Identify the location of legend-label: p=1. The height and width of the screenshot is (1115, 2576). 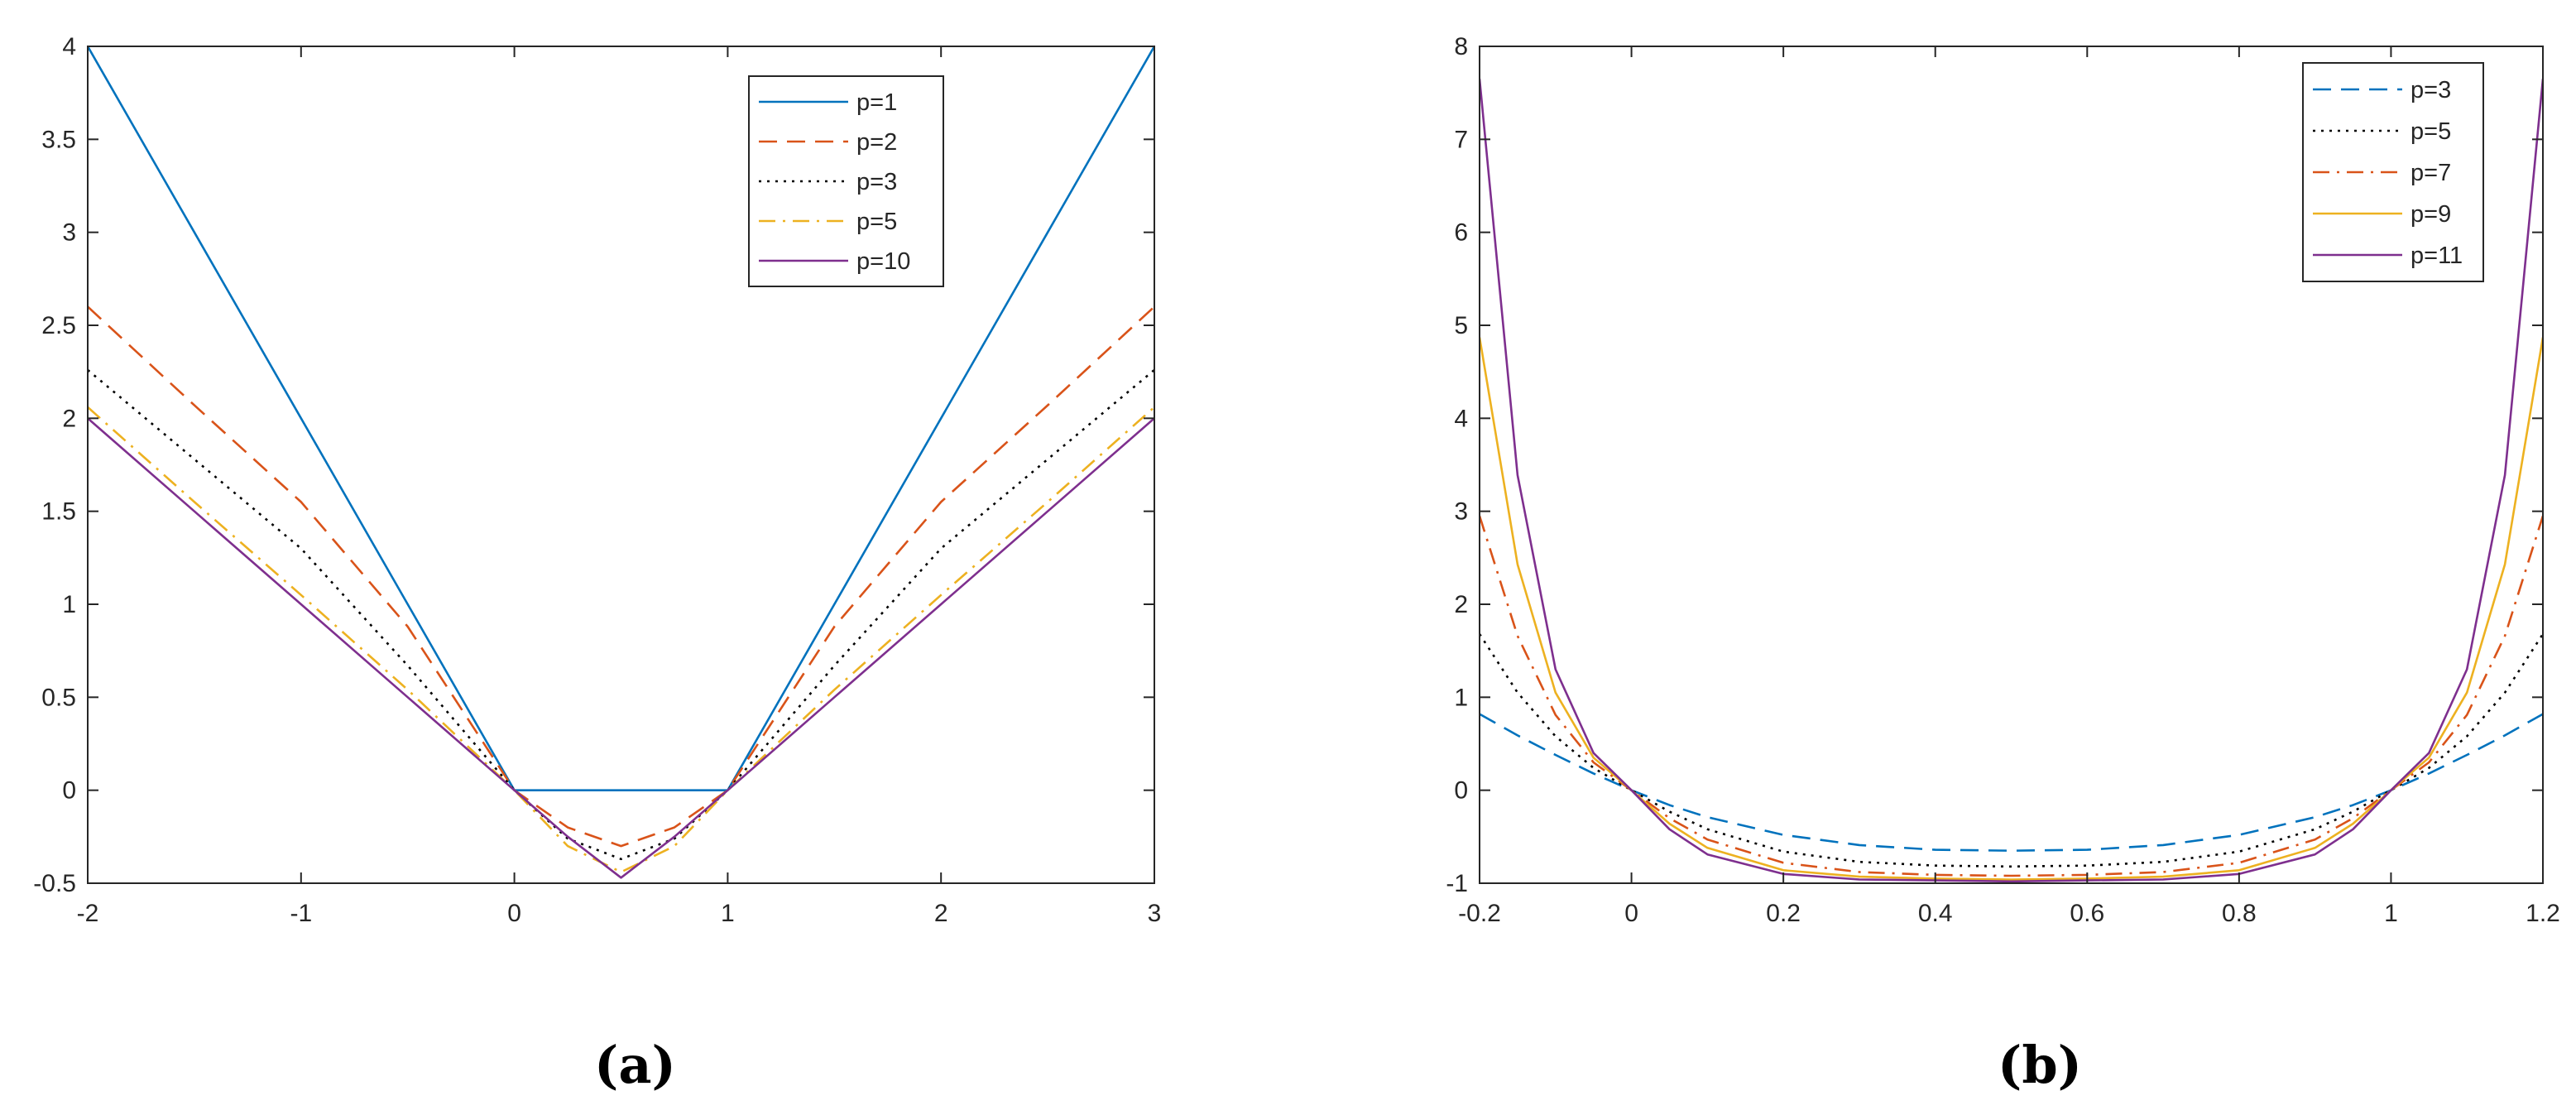
(877, 102).